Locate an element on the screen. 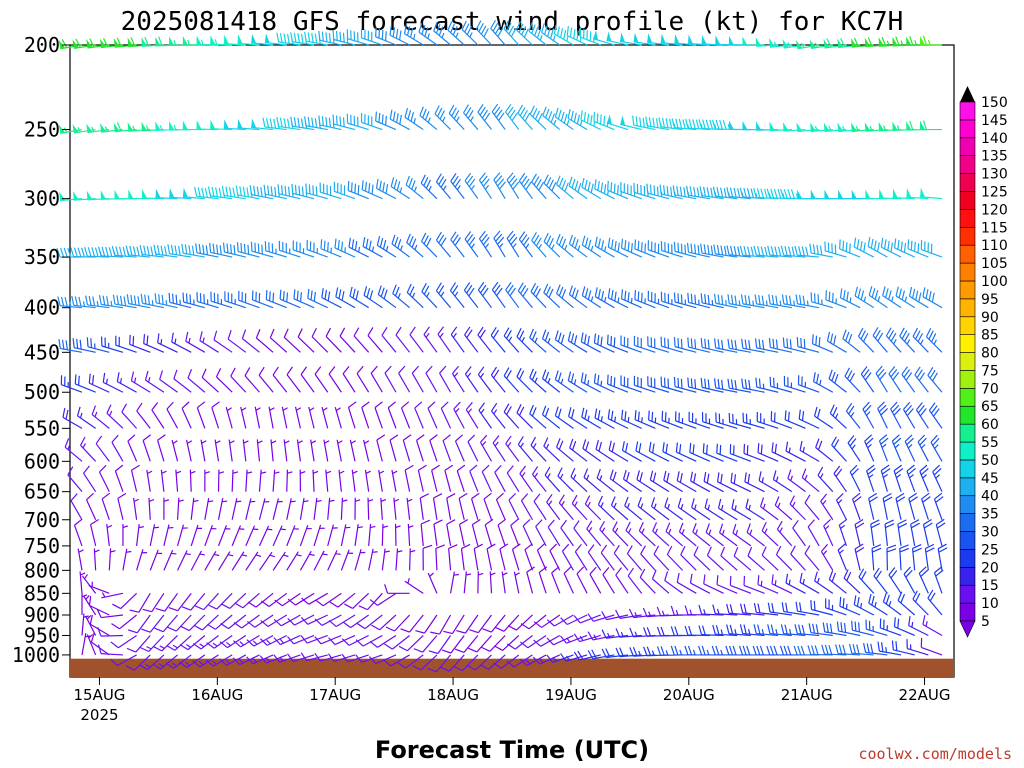 This screenshot has height=768, width=1024. colorbar-segment is located at coordinates (967, 146).